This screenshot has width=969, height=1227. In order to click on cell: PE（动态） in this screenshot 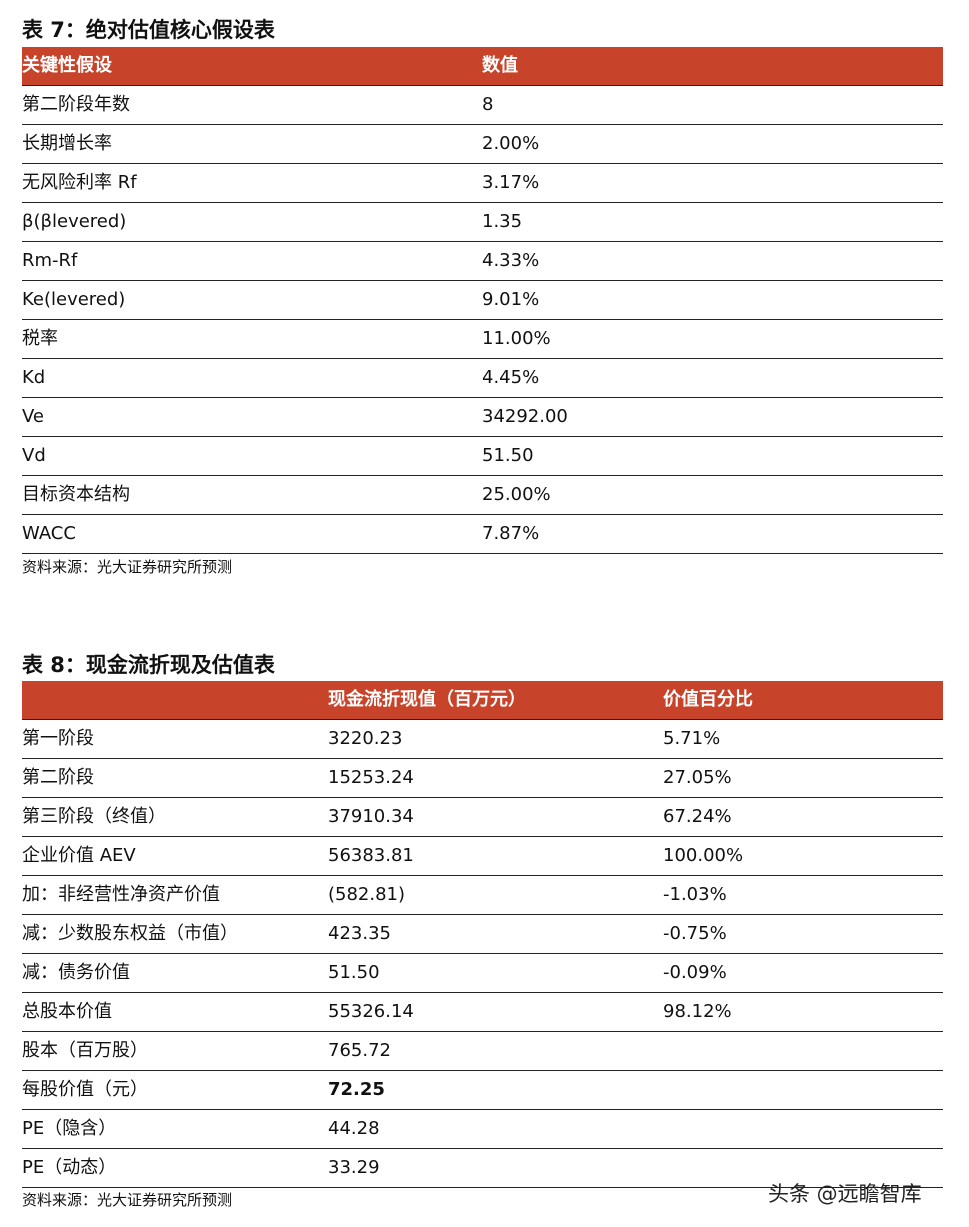, I will do `click(69, 1167)`.